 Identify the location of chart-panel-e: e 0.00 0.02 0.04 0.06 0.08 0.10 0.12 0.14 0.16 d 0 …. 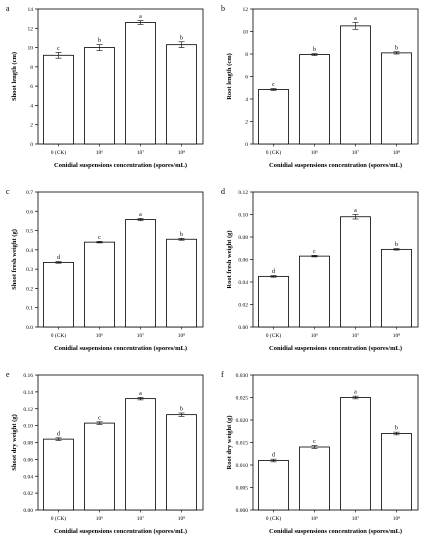
(105, 452).